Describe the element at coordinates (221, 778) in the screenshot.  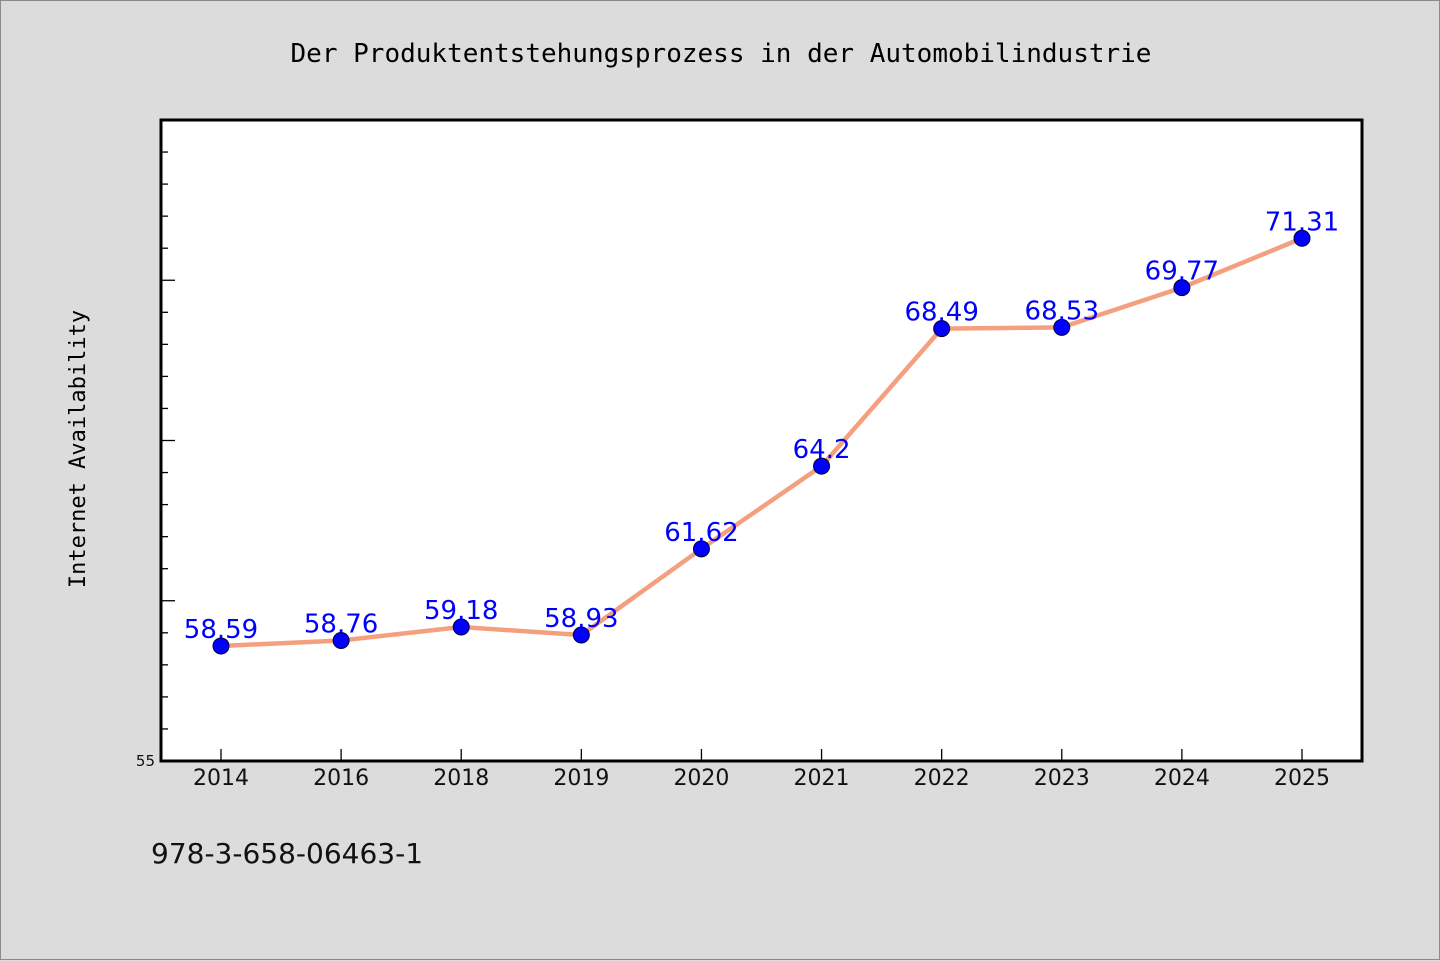
I see `x-tick-label: 2014` at that location.